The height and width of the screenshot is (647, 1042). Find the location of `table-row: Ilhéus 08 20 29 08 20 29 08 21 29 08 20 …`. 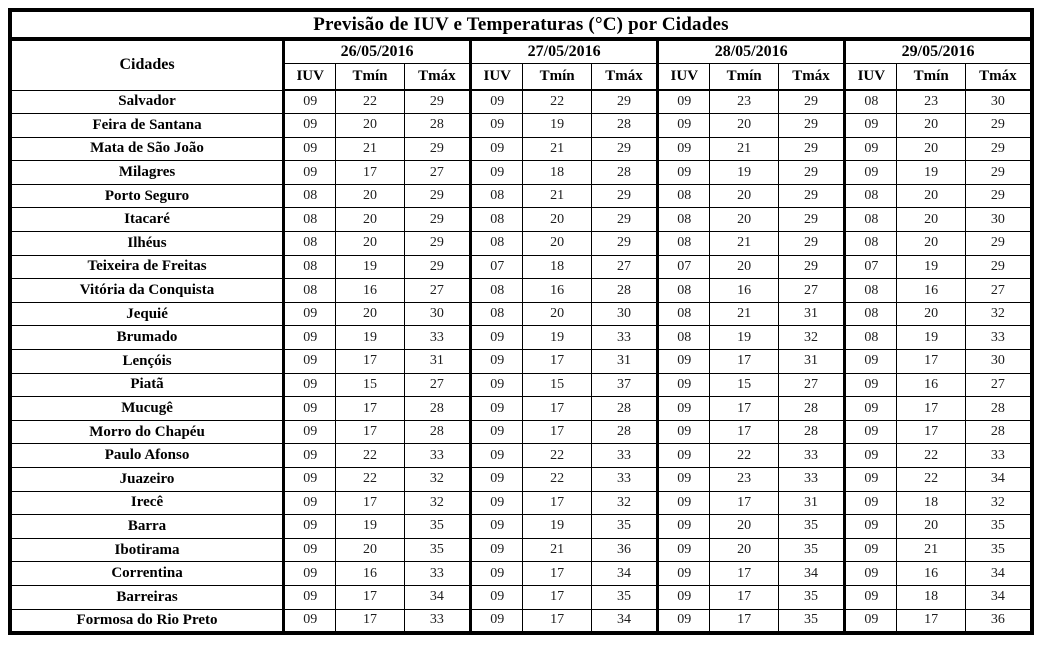

table-row: Ilhéus 08 20 29 08 20 29 08 21 29 08 20 … is located at coordinates (521, 243).